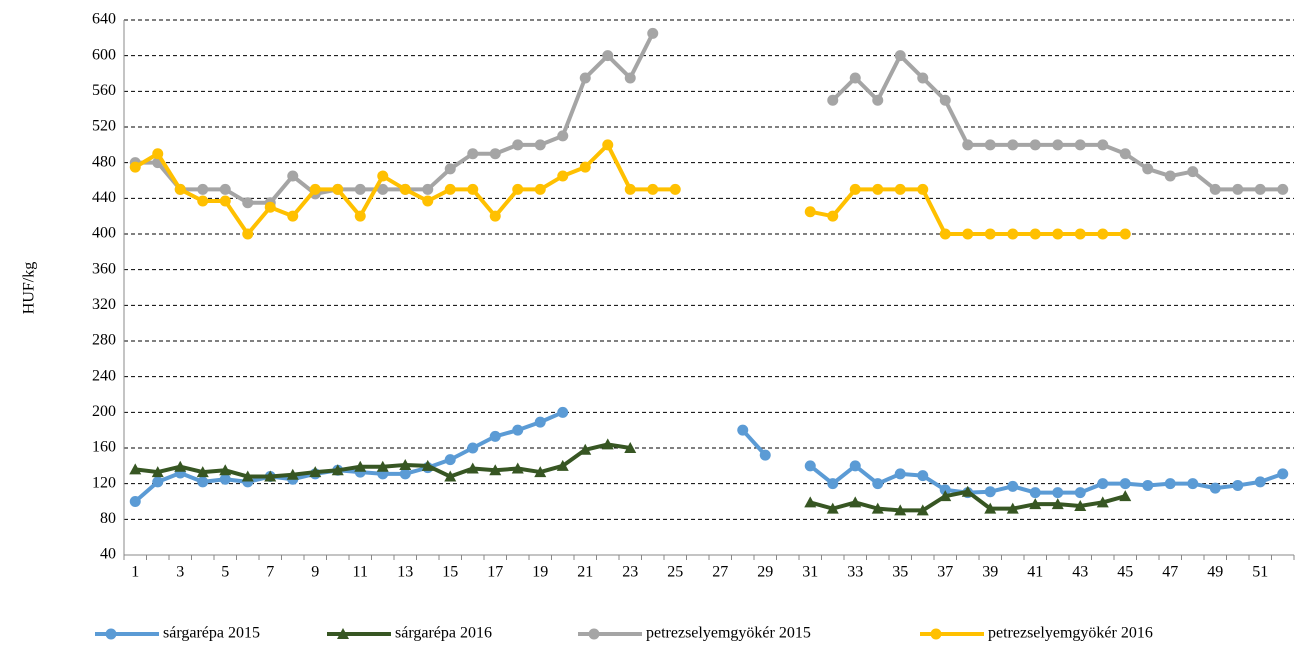 This screenshot has height=646, width=1296. What do you see at coordinates (135, 572) in the screenshot?
I see `x-tick-label: 1` at bounding box center [135, 572].